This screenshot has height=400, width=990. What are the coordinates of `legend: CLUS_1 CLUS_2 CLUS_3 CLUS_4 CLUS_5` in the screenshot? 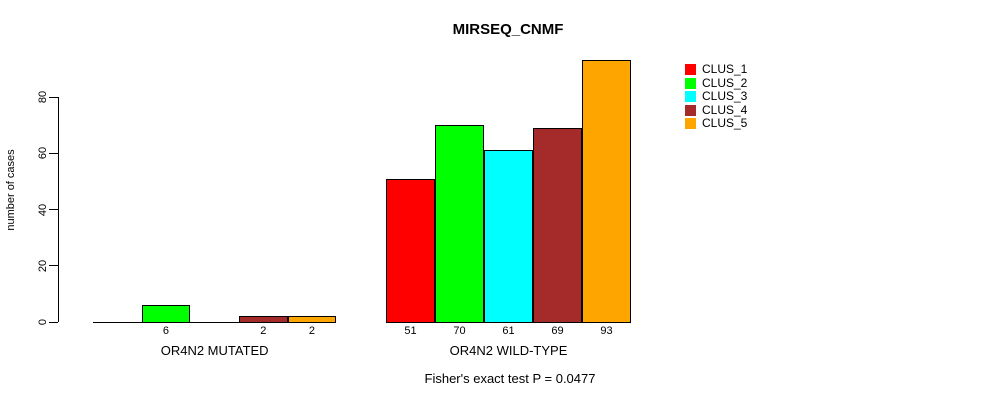 It's located at (716, 96).